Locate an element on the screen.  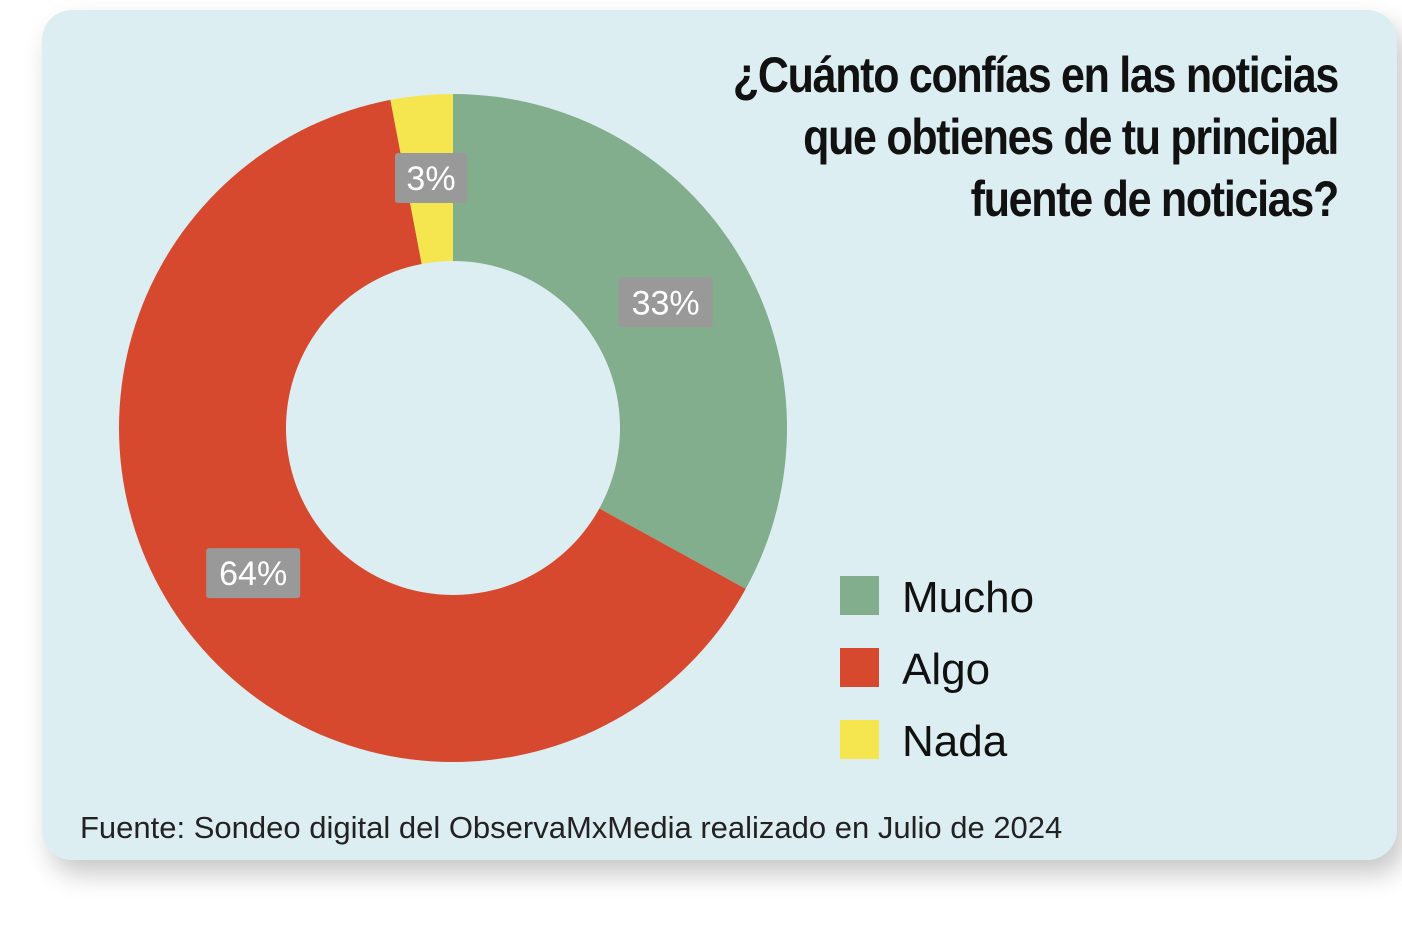
data-label-mucho: 33% is located at coordinates (665, 302).